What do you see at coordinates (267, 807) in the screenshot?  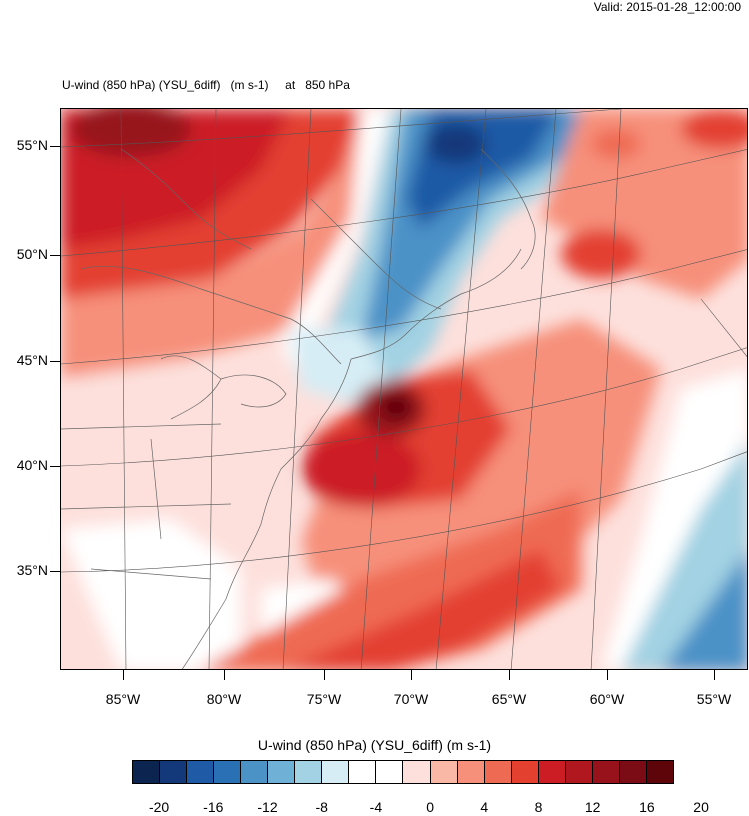 I see `colorbar-tick-label: -12` at bounding box center [267, 807].